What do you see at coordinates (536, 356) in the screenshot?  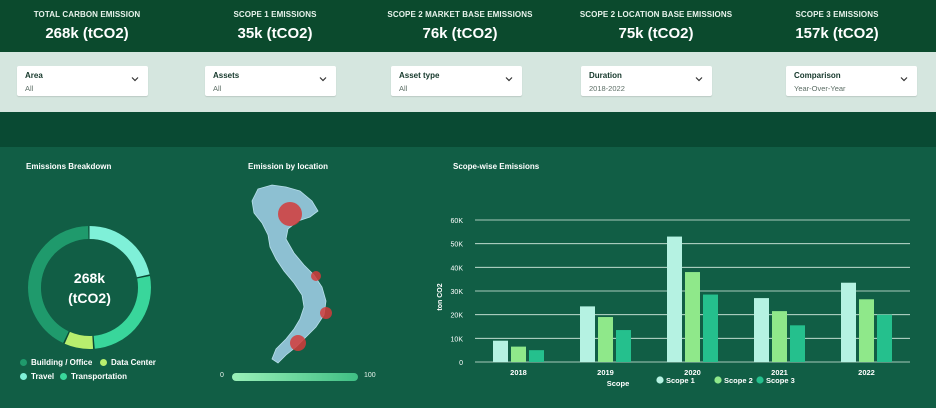 I see `bar-scope-3-2018` at bounding box center [536, 356].